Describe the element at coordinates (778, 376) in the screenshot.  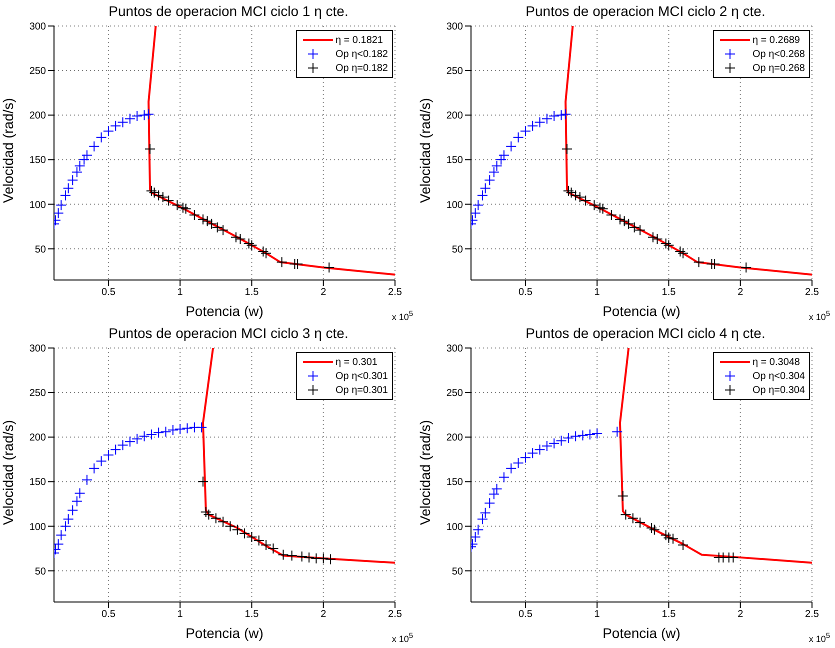
I see `legend-label: Op η<0.304` at that location.